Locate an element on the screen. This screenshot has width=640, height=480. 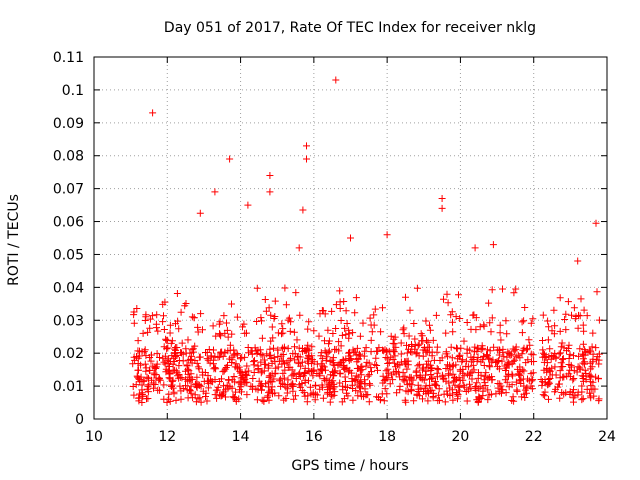
x-axis-label: GPS time / hours is located at coordinates (349, 466).